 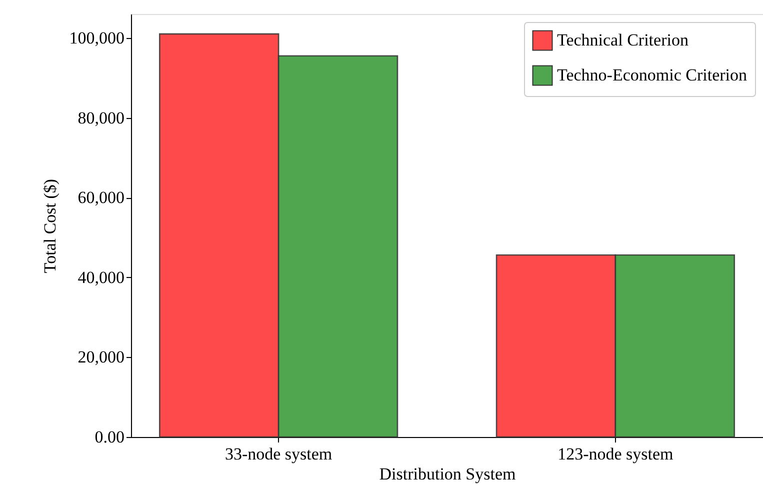 I want to click on x-axis-title: Distribution System, so click(x=447, y=474).